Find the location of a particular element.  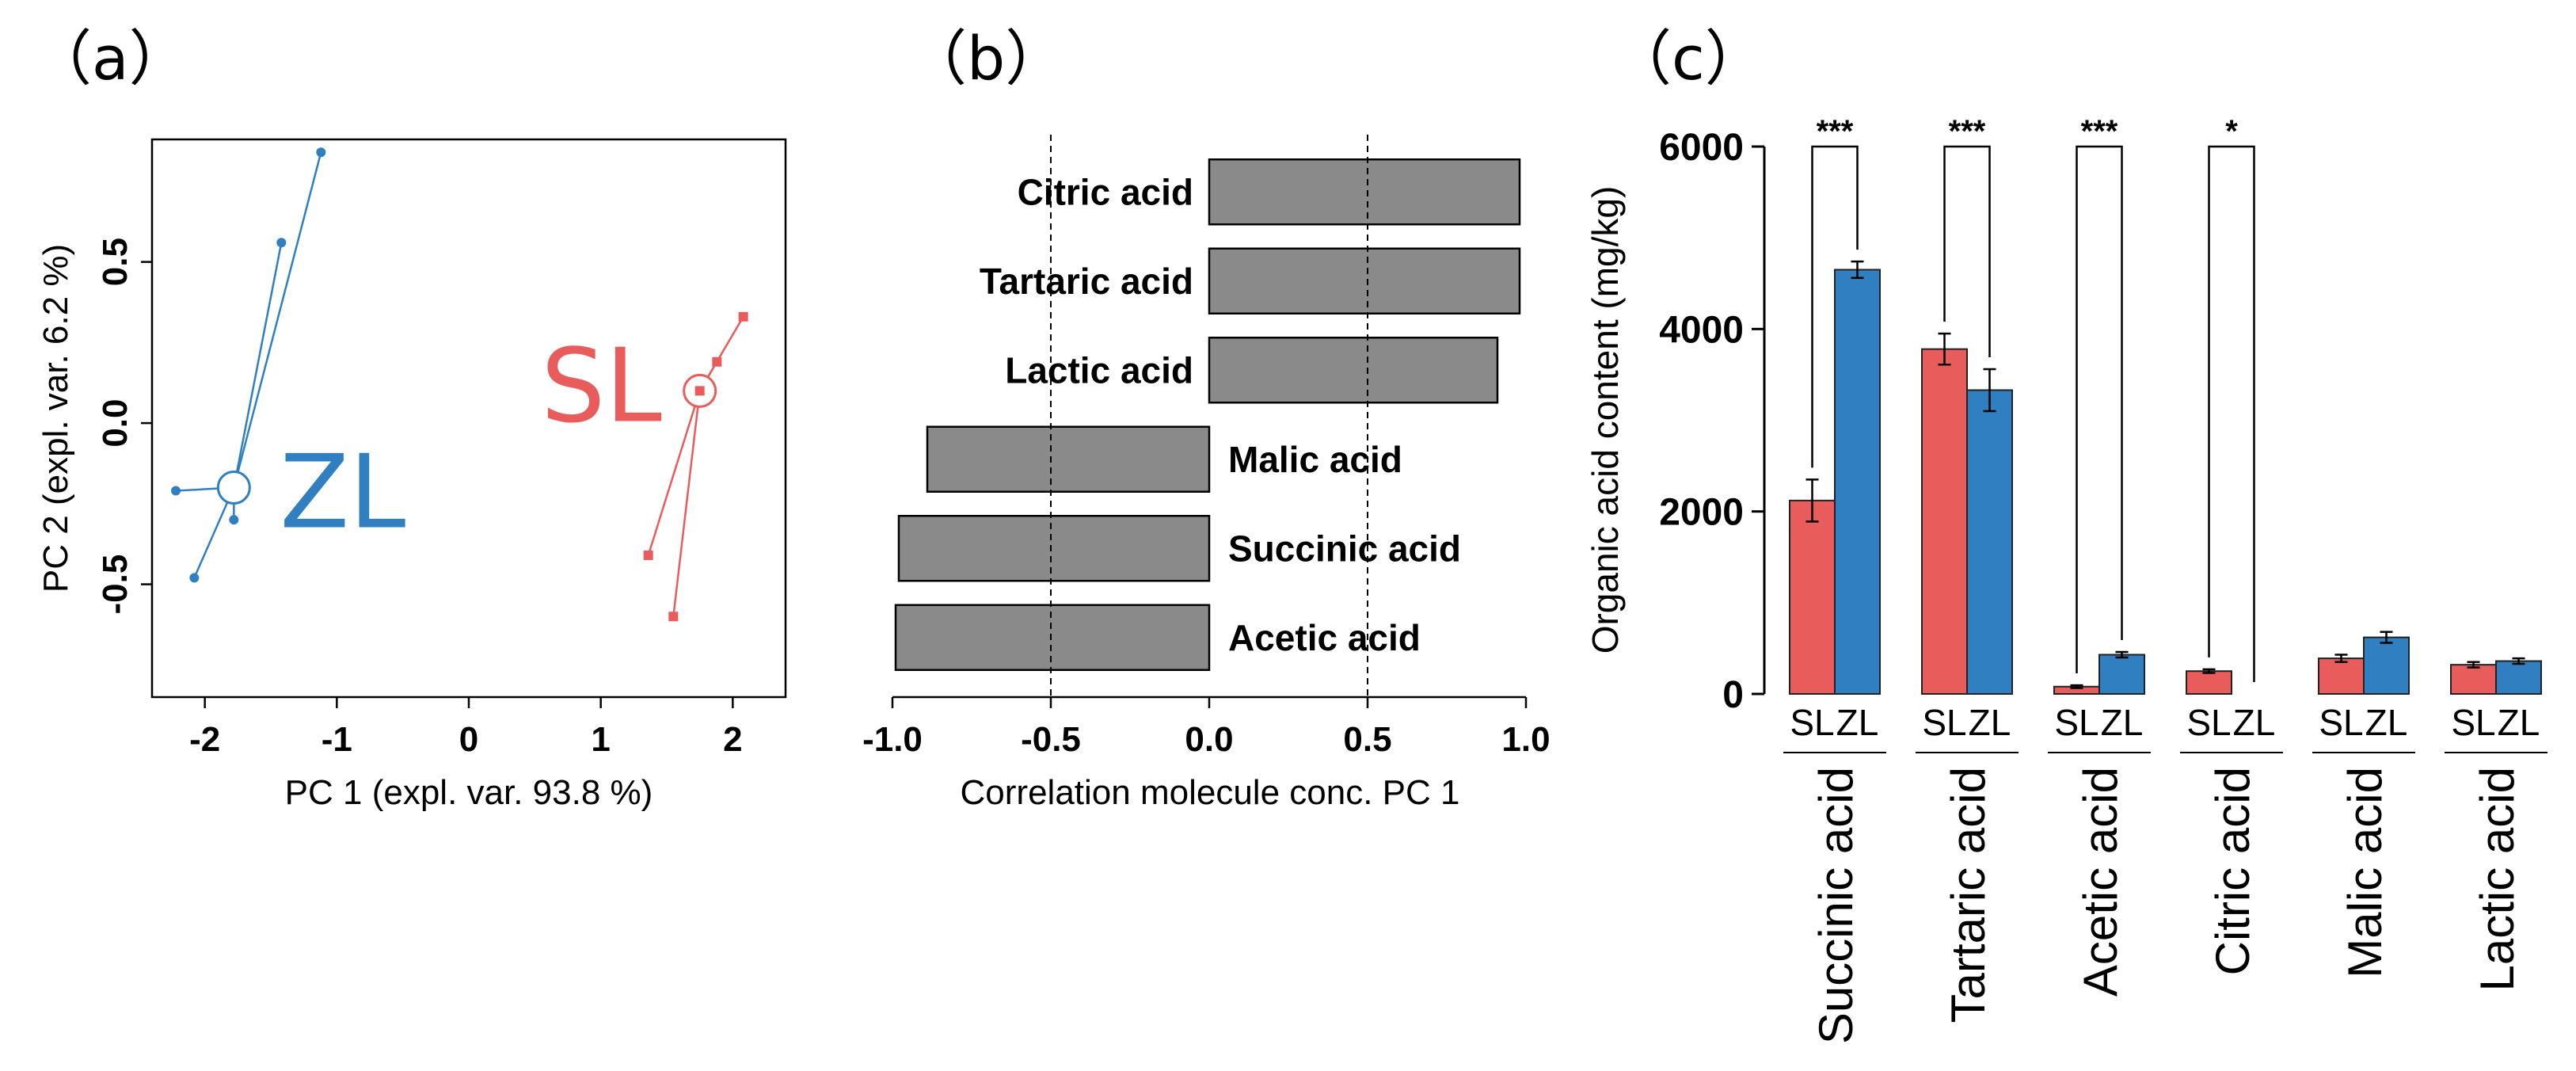

centroid-dot is located at coordinates (699, 391).